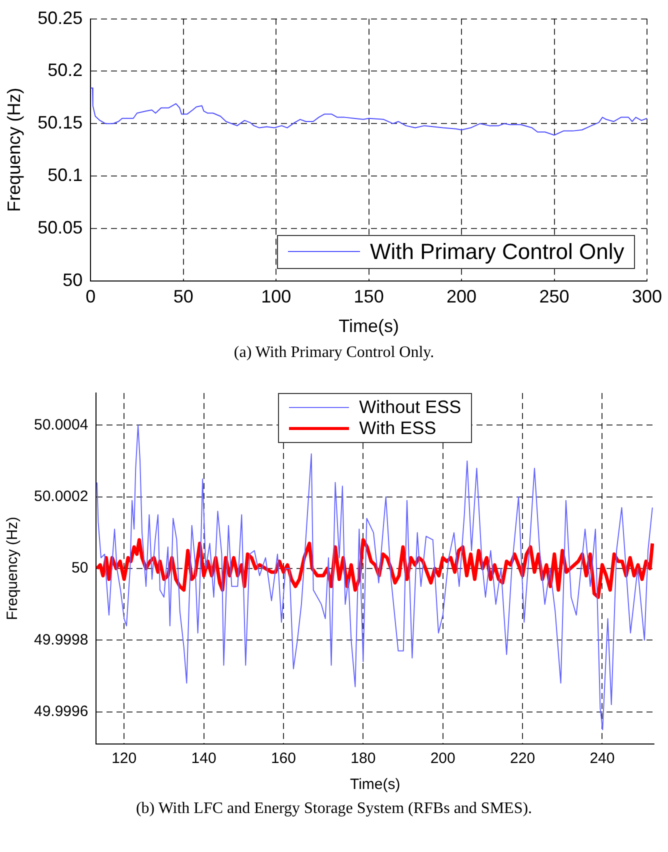 Image resolution: width=668 pixels, height=852 pixels. I want to click on x-tick-label: 0, so click(91, 296).